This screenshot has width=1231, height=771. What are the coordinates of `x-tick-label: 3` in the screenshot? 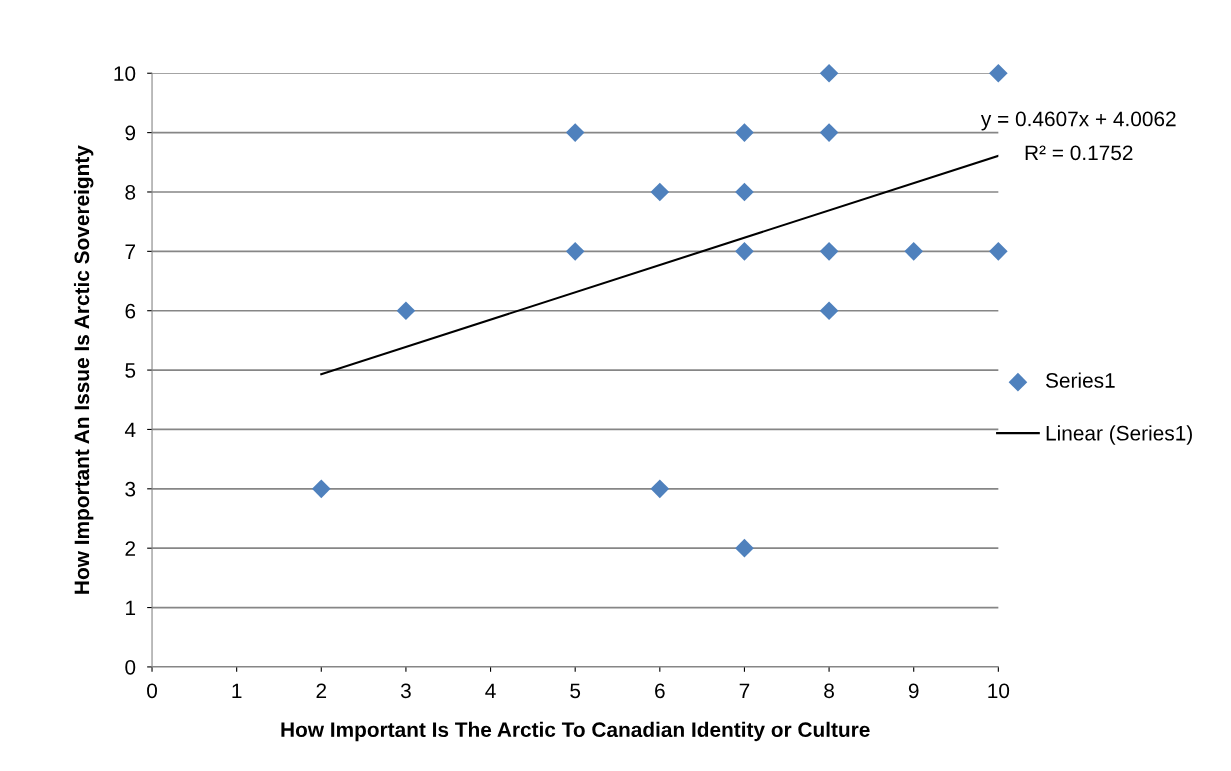 It's located at (405, 691).